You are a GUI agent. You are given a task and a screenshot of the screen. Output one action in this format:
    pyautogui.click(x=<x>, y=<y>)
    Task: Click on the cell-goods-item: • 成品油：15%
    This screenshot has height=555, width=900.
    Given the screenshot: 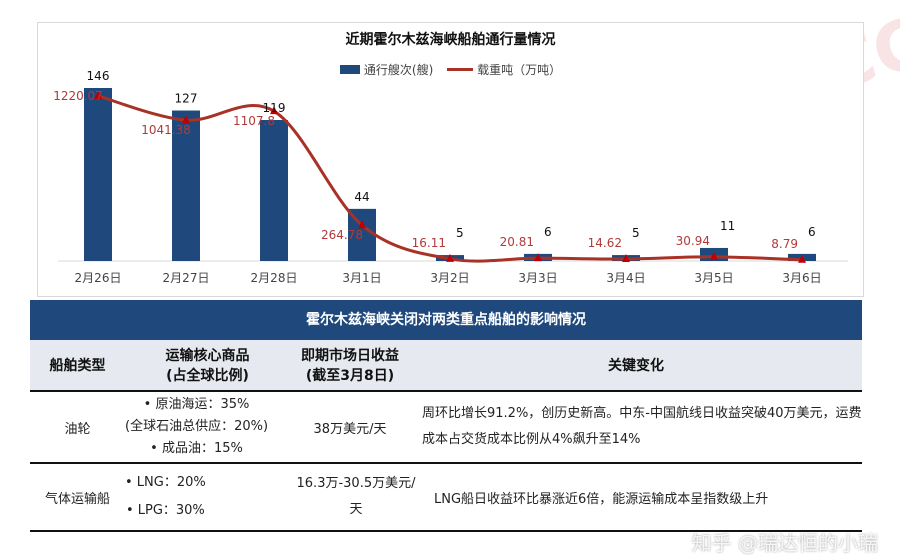 What is the action you would take?
    pyautogui.click(x=196, y=448)
    